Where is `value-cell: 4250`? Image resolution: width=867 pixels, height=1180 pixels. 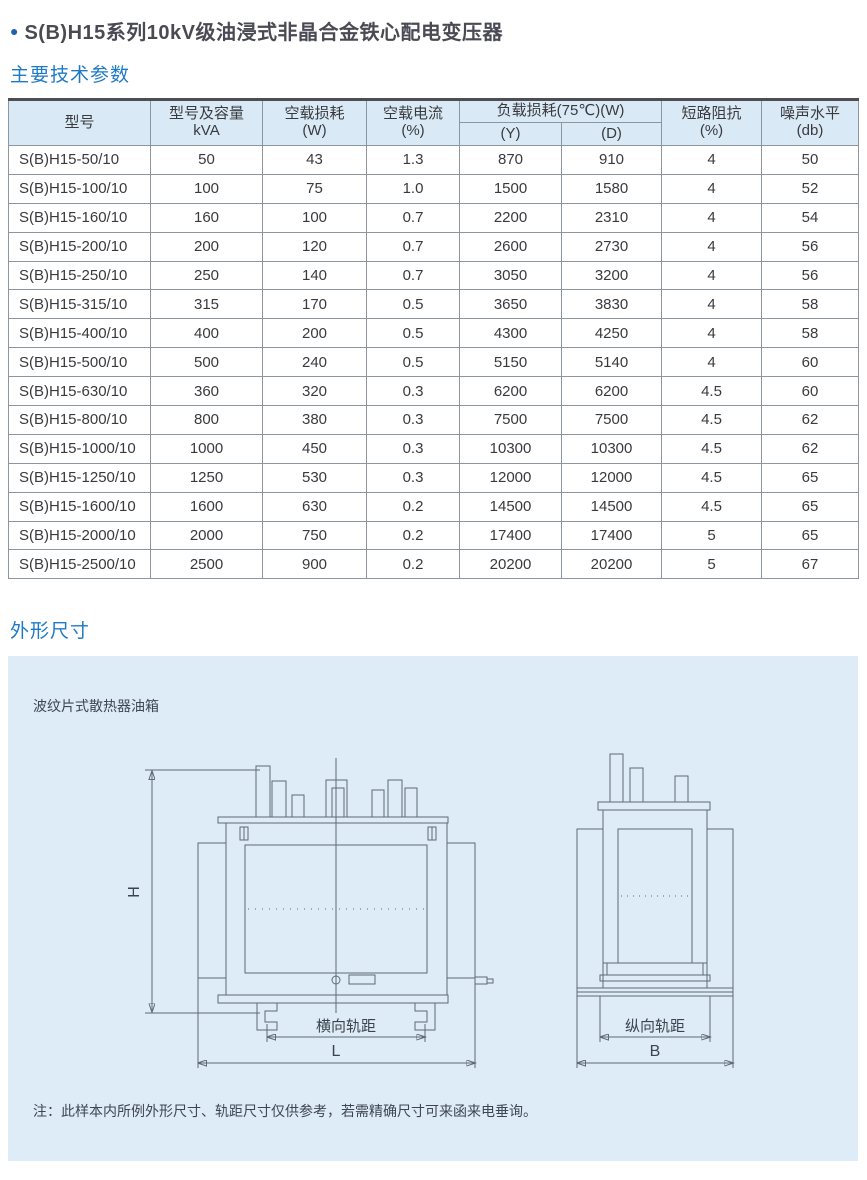
value-cell: 4250 is located at coordinates (611, 333).